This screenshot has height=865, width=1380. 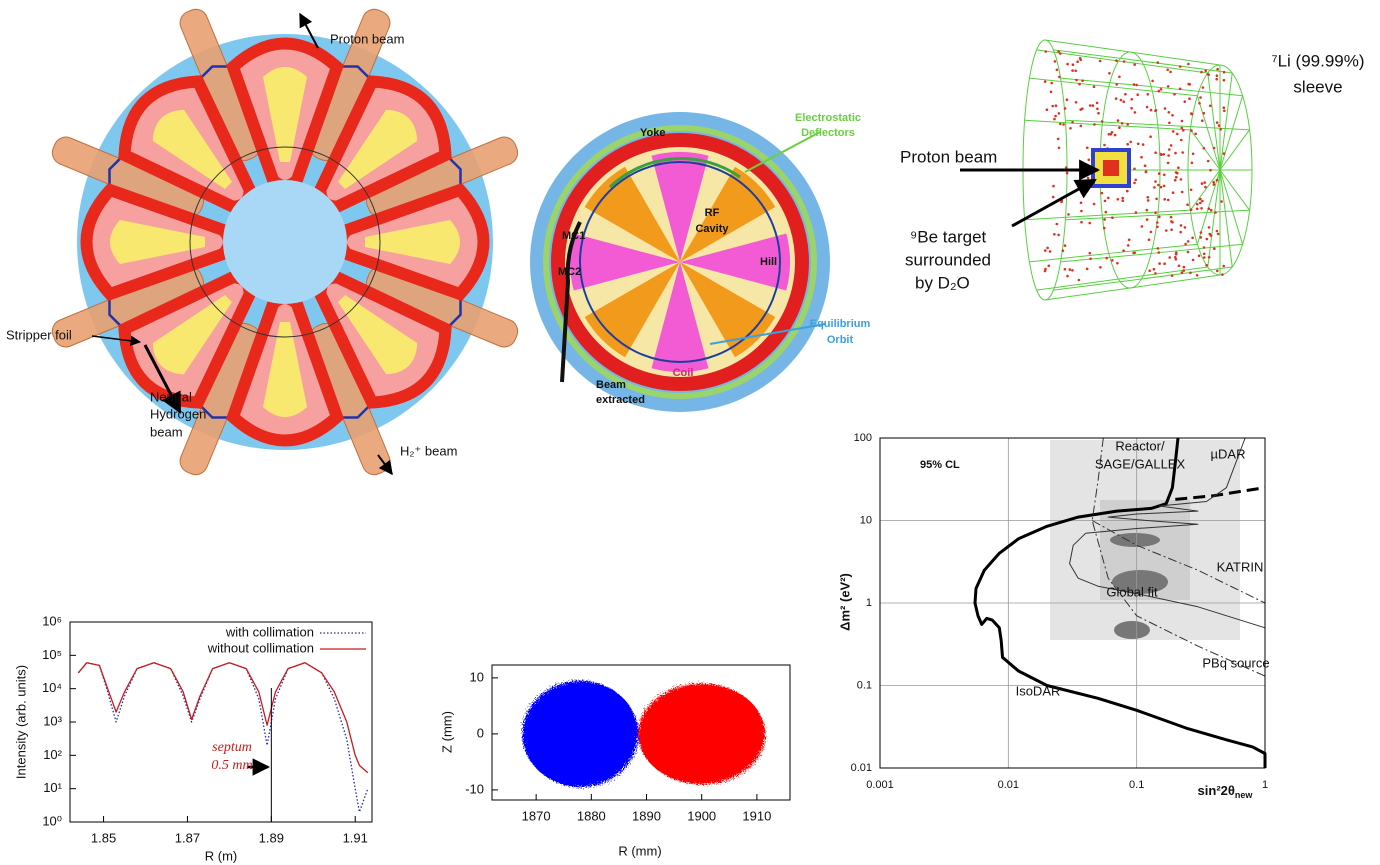 What do you see at coordinates (192, 335) in the screenshot?
I see `pole-core` at bounding box center [192, 335].